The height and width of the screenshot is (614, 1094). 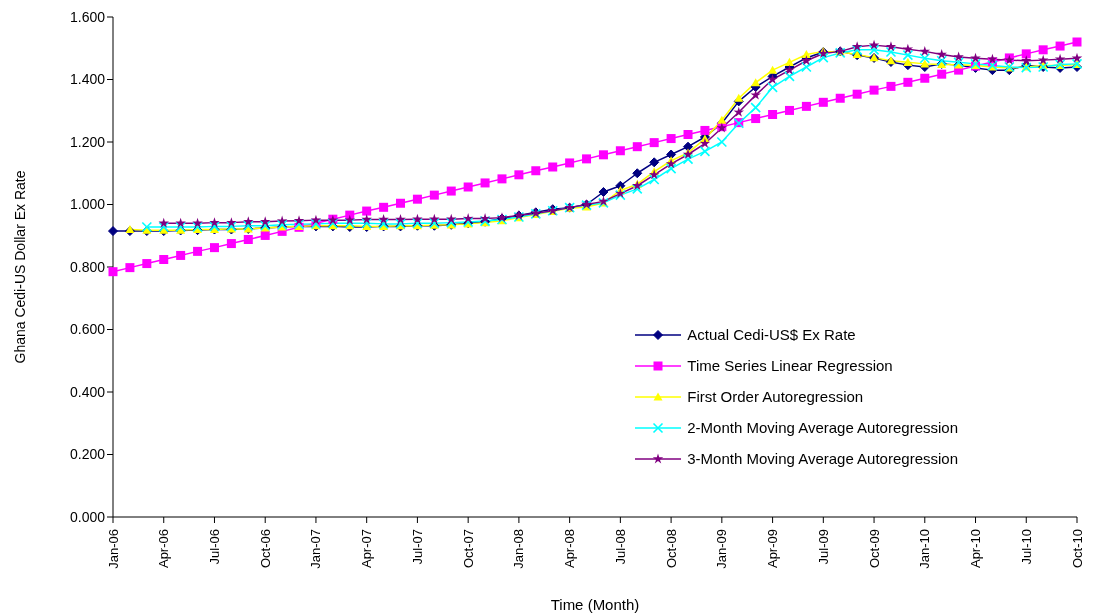 I want to click on y-tick-label: 1.000, so click(x=87, y=204).